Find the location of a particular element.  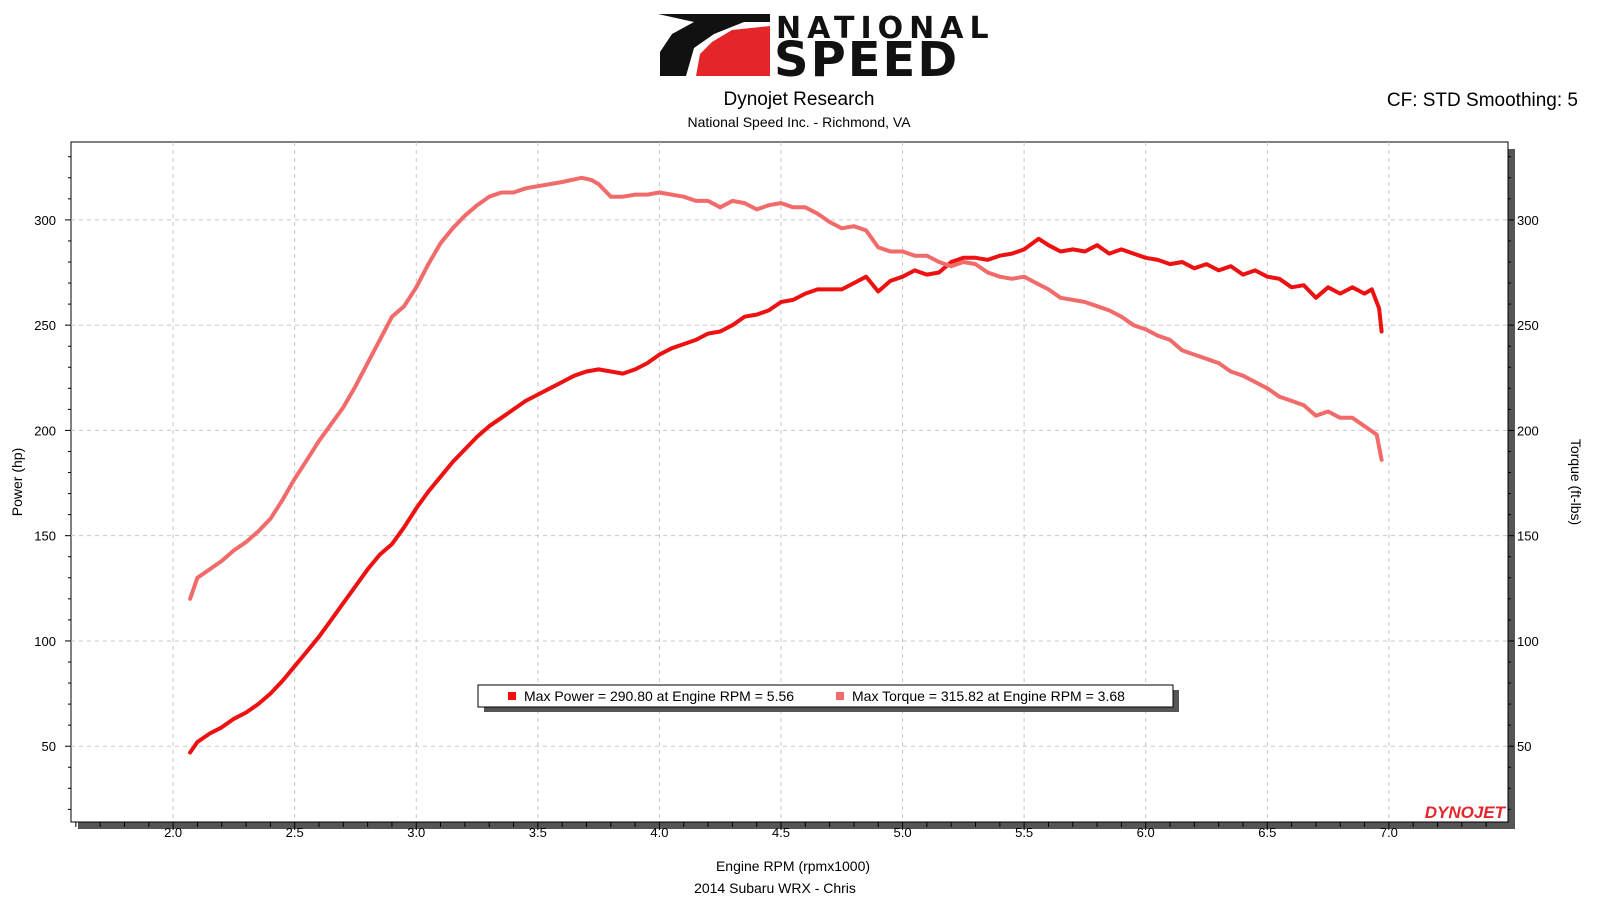

logo-word-speed: SPEED is located at coordinates (866, 60).